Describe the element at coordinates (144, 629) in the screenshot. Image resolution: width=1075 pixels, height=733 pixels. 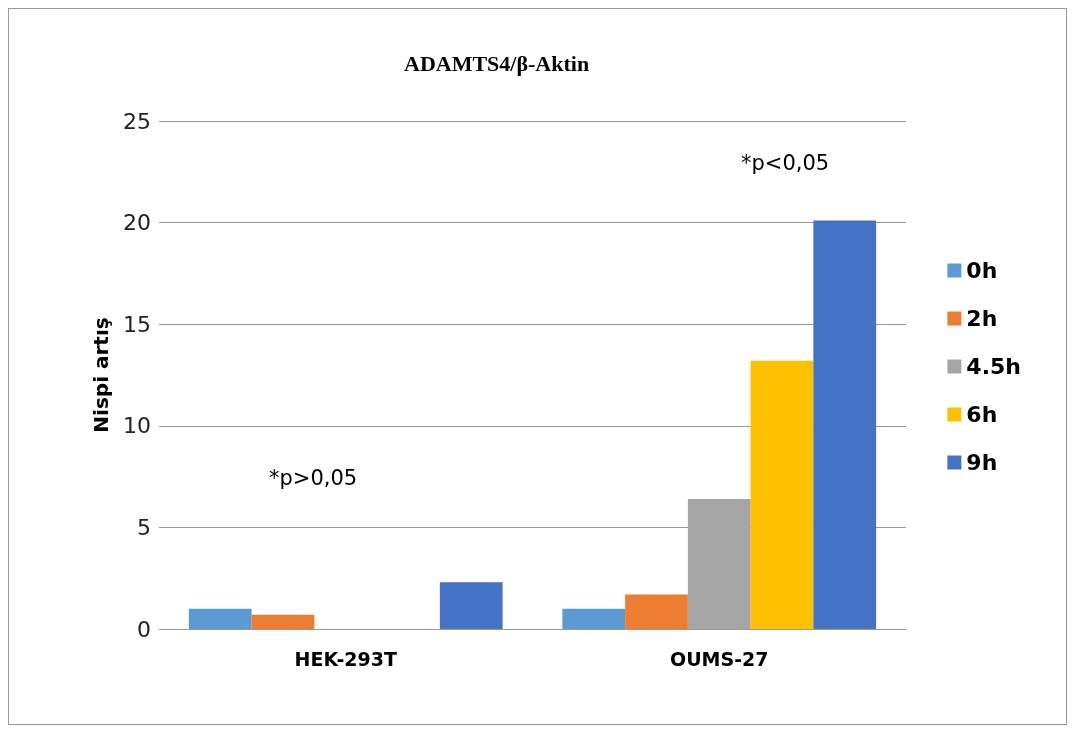
I see `y-tick-label: 0` at that location.